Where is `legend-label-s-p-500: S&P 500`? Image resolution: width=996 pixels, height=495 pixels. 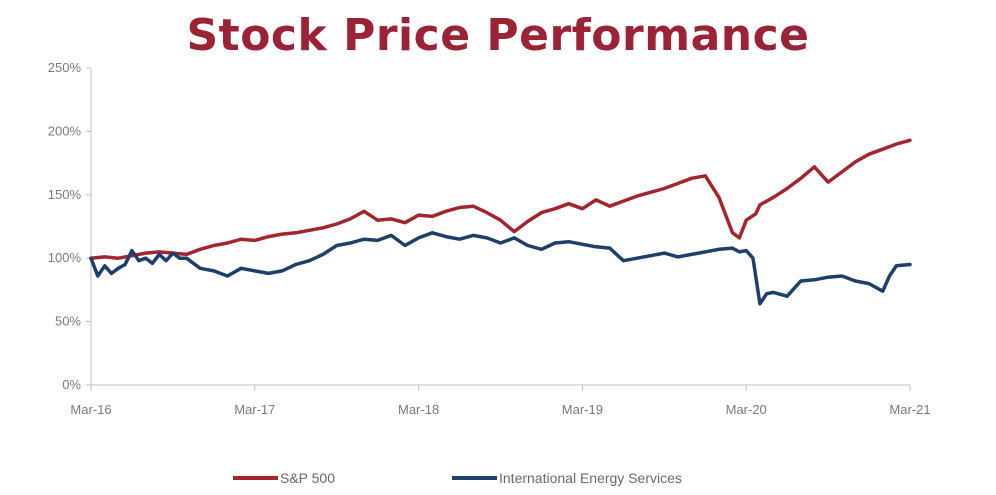
legend-label-s-p-500: S&P 500 is located at coordinates (307, 478).